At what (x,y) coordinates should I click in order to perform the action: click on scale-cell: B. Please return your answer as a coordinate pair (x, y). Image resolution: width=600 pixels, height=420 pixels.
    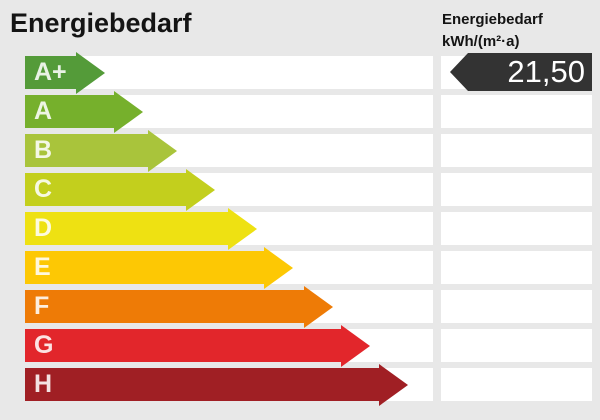
    Looking at the image, I should click on (229, 150).